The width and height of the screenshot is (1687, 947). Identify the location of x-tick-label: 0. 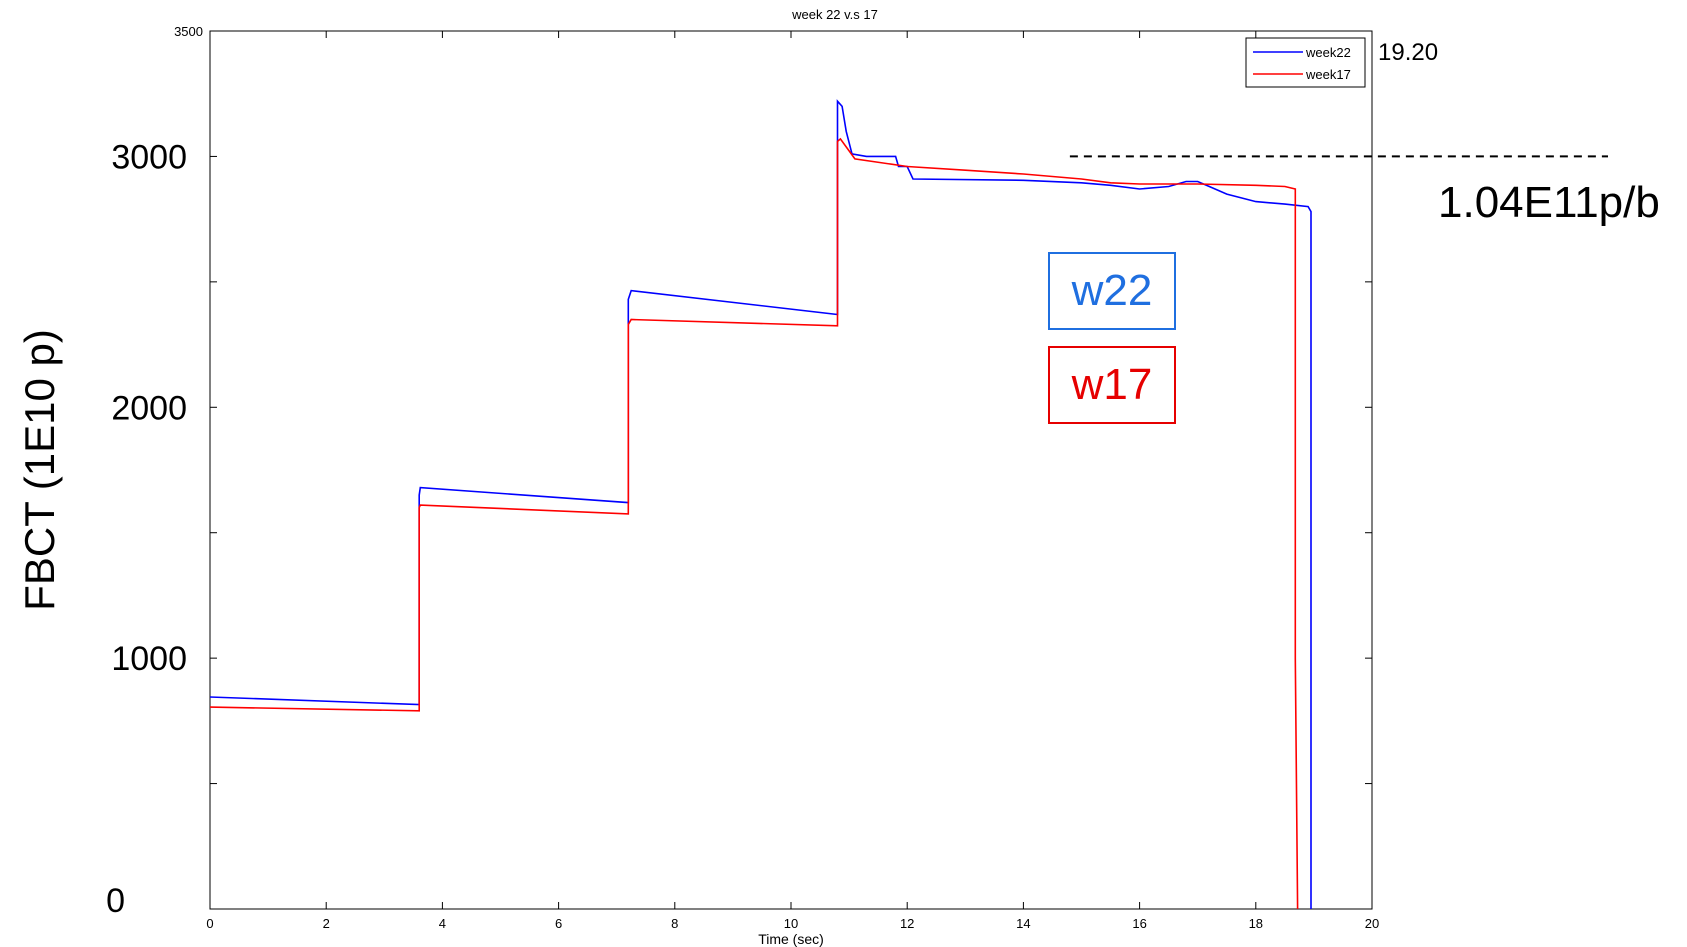
(209, 923).